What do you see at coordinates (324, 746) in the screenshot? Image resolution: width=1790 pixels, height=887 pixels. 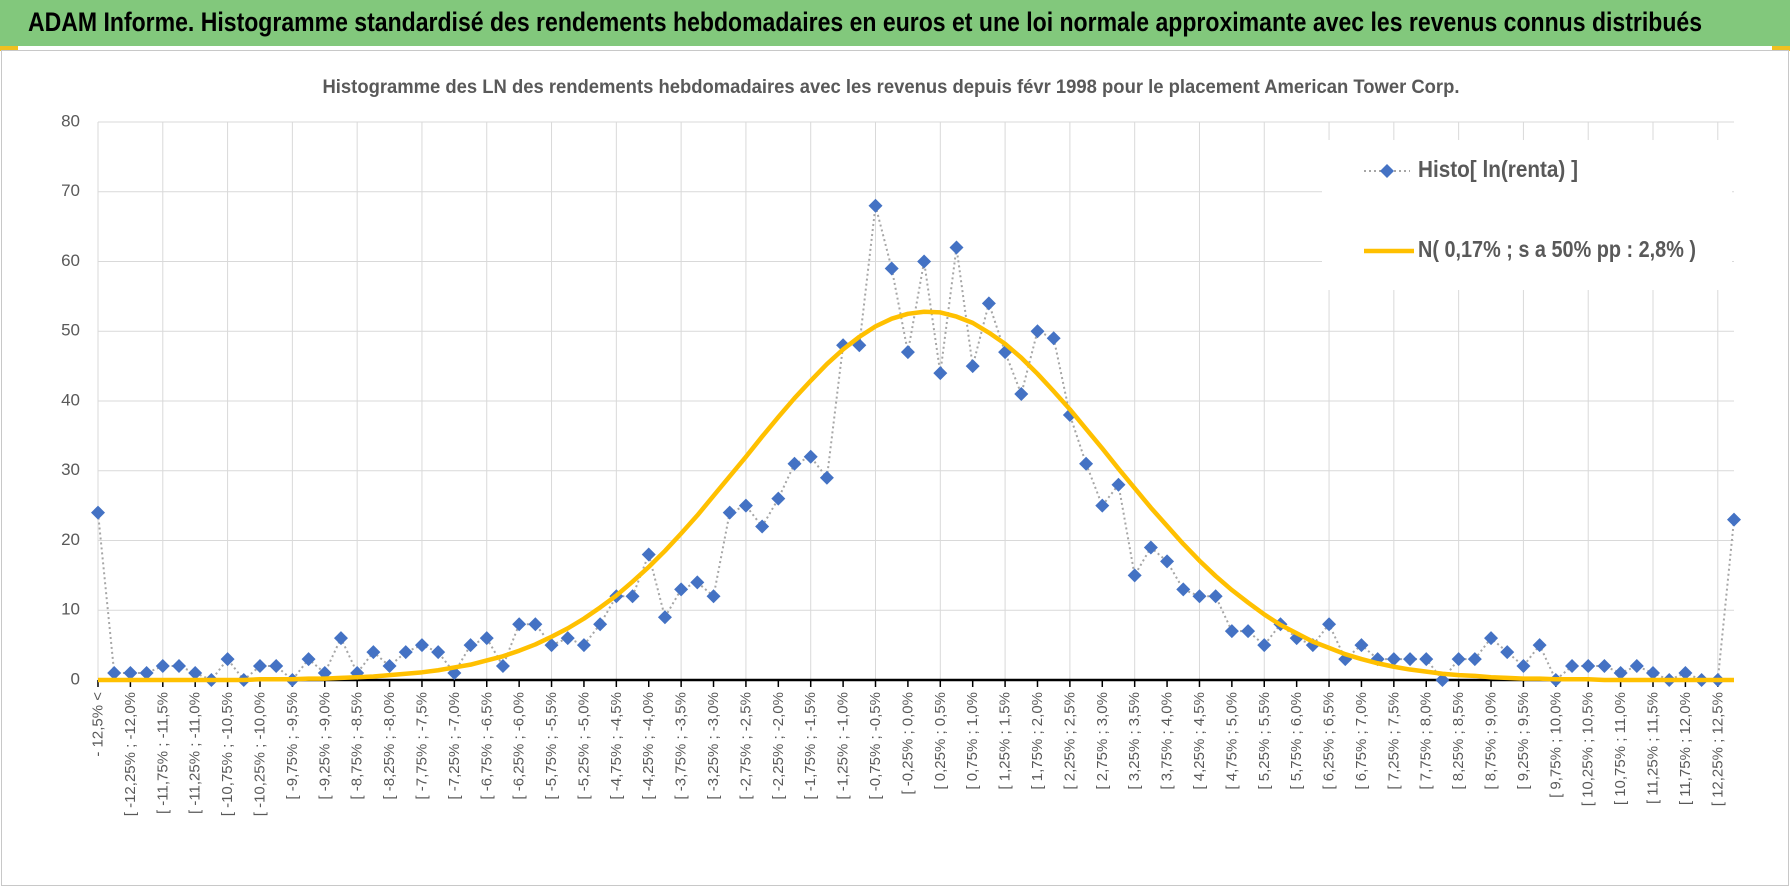 I see `x-tick-label: [ -9,25% ; -9,0%` at bounding box center [324, 746].